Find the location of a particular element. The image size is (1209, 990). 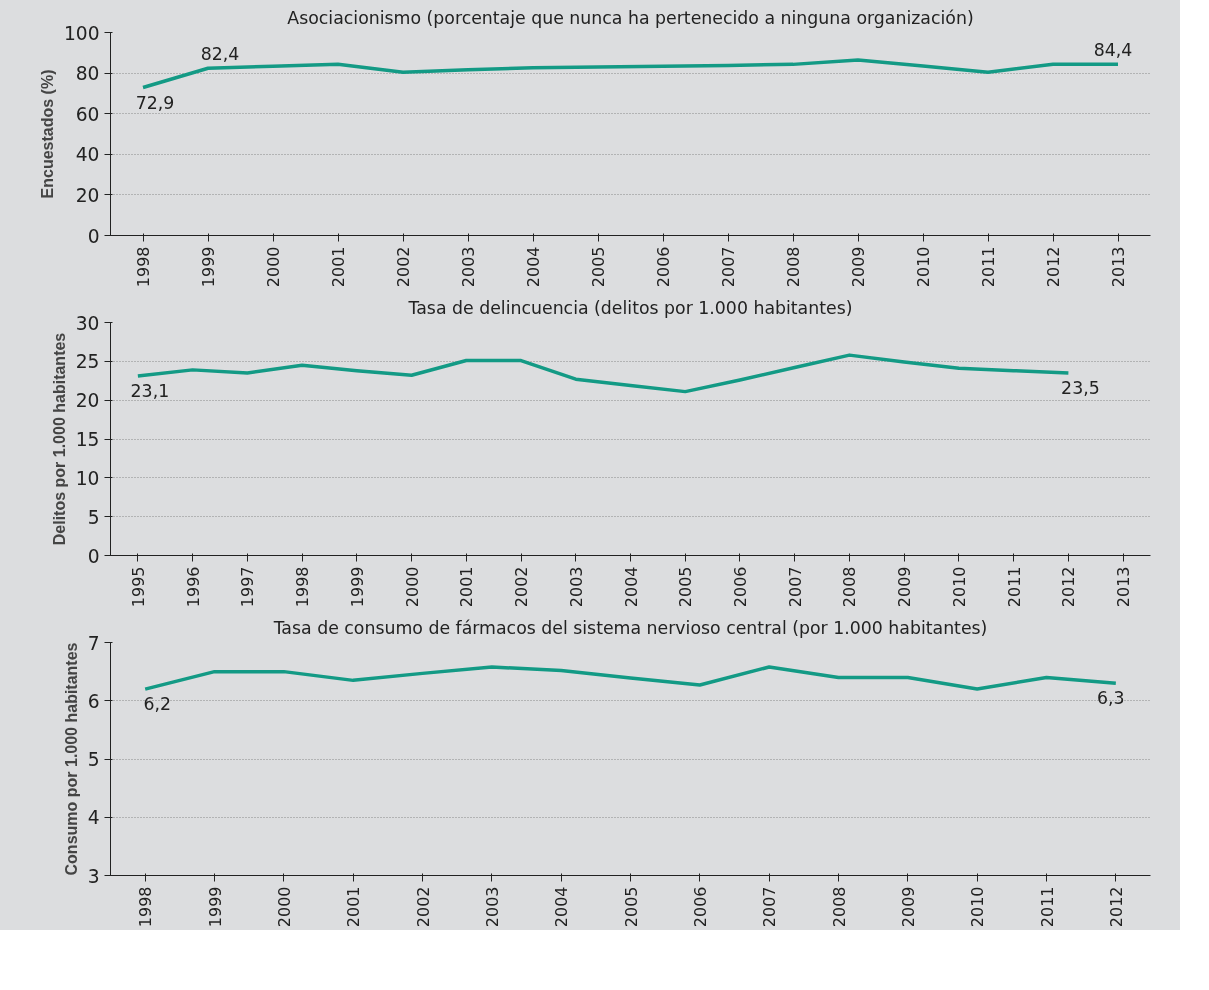

annotation: 72,9 is located at coordinates (155, 102).